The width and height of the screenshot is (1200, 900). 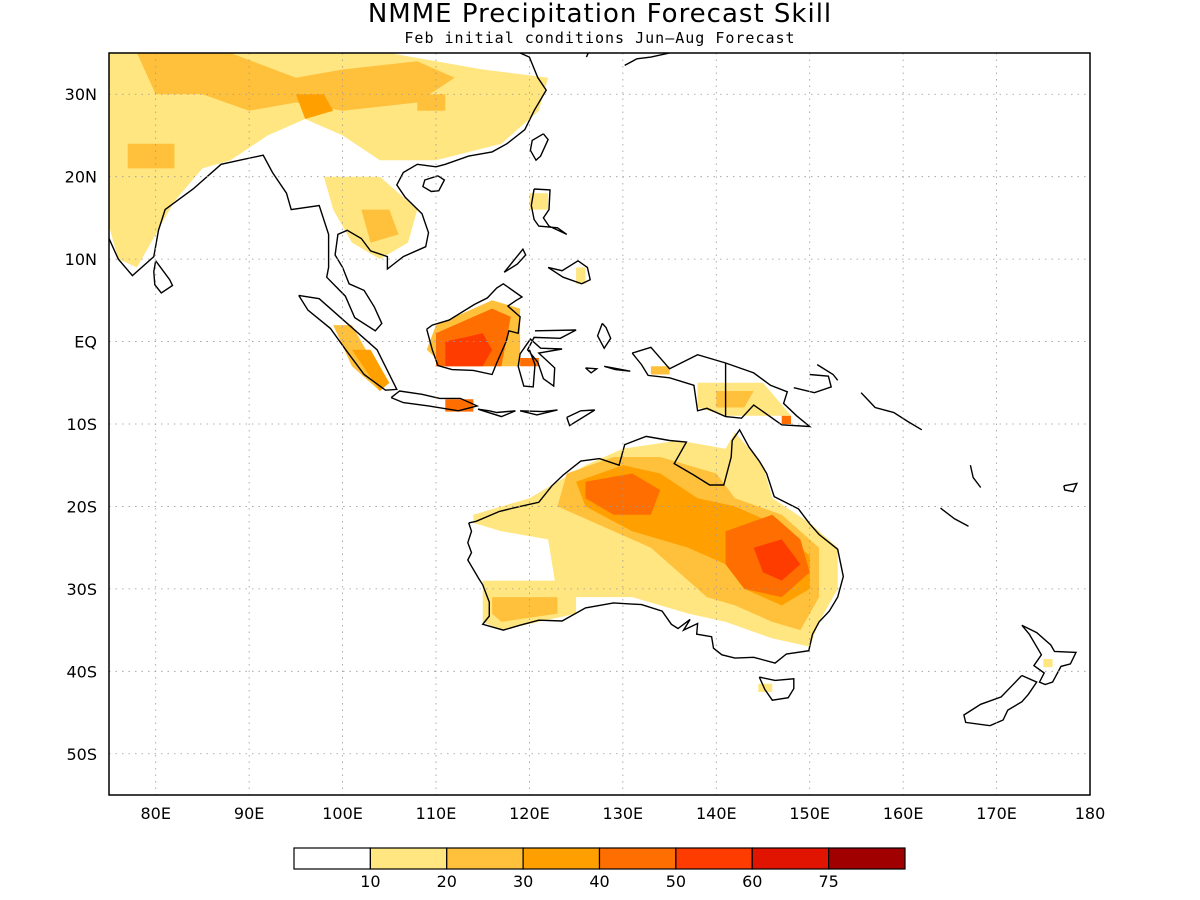 I want to click on coast-vanuatu, so click(x=975, y=476).